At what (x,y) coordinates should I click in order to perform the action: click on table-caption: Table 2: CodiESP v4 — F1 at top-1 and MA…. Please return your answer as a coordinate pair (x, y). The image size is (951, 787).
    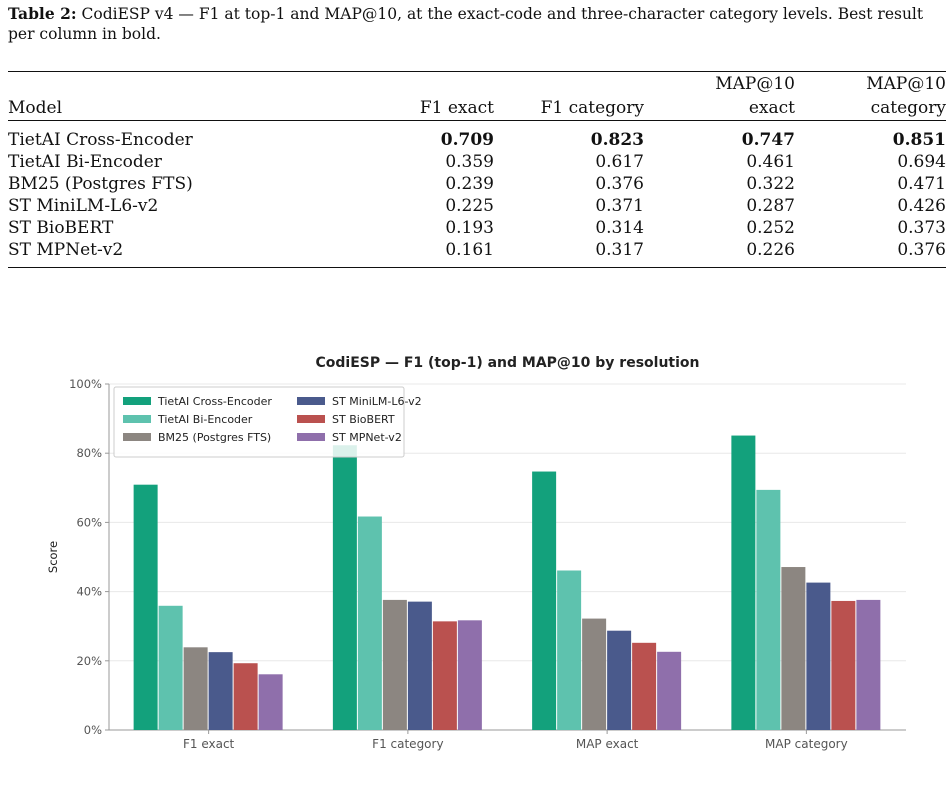
    Looking at the image, I should click on (477, 24).